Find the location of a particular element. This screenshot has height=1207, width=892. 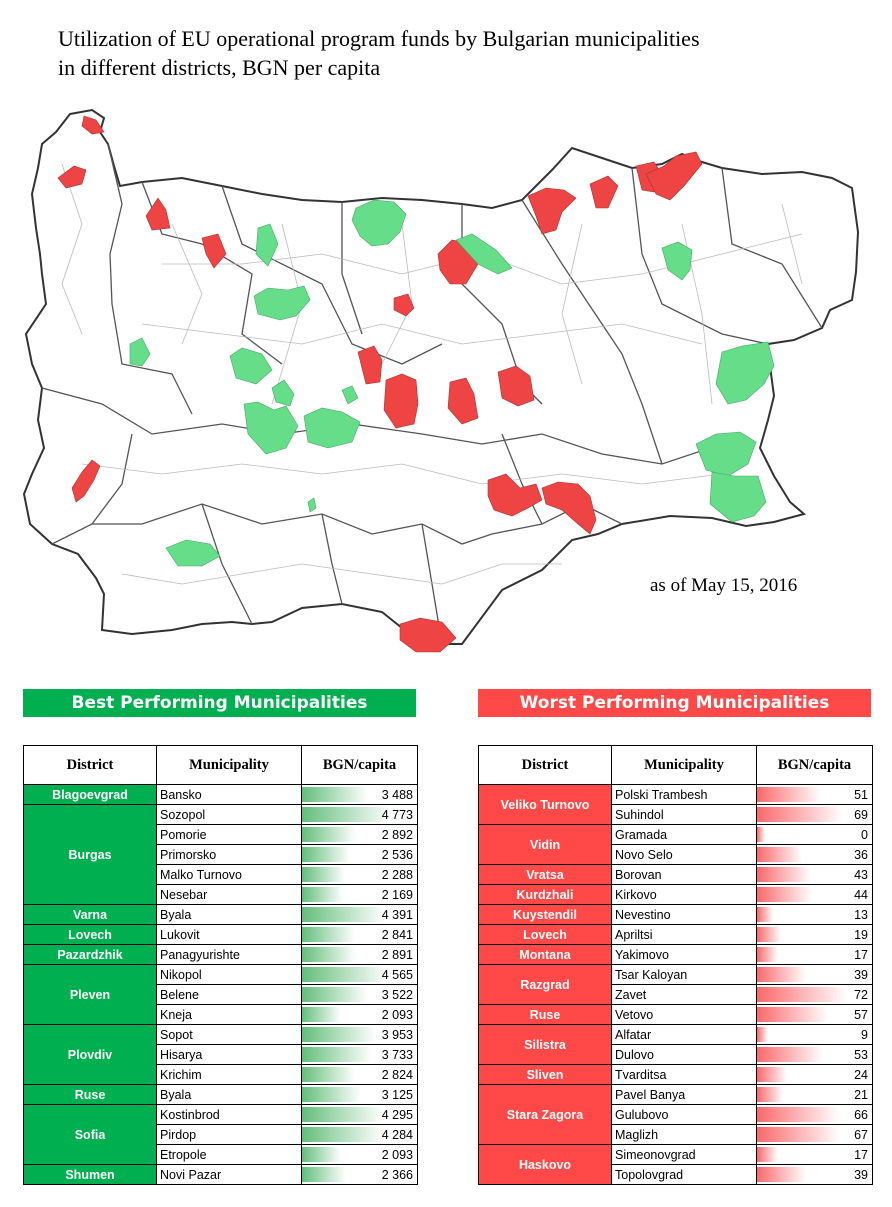

district-cell: Sliven is located at coordinates (545, 1074).